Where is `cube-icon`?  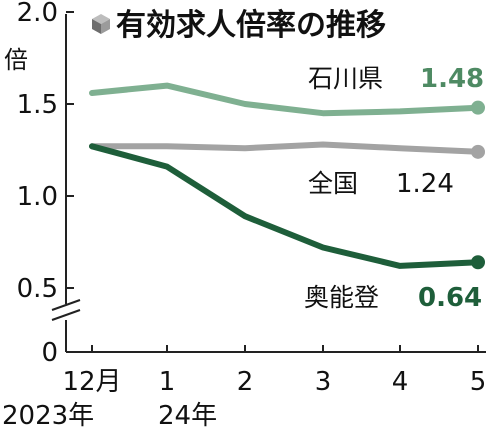 cube-icon is located at coordinates (101, 24).